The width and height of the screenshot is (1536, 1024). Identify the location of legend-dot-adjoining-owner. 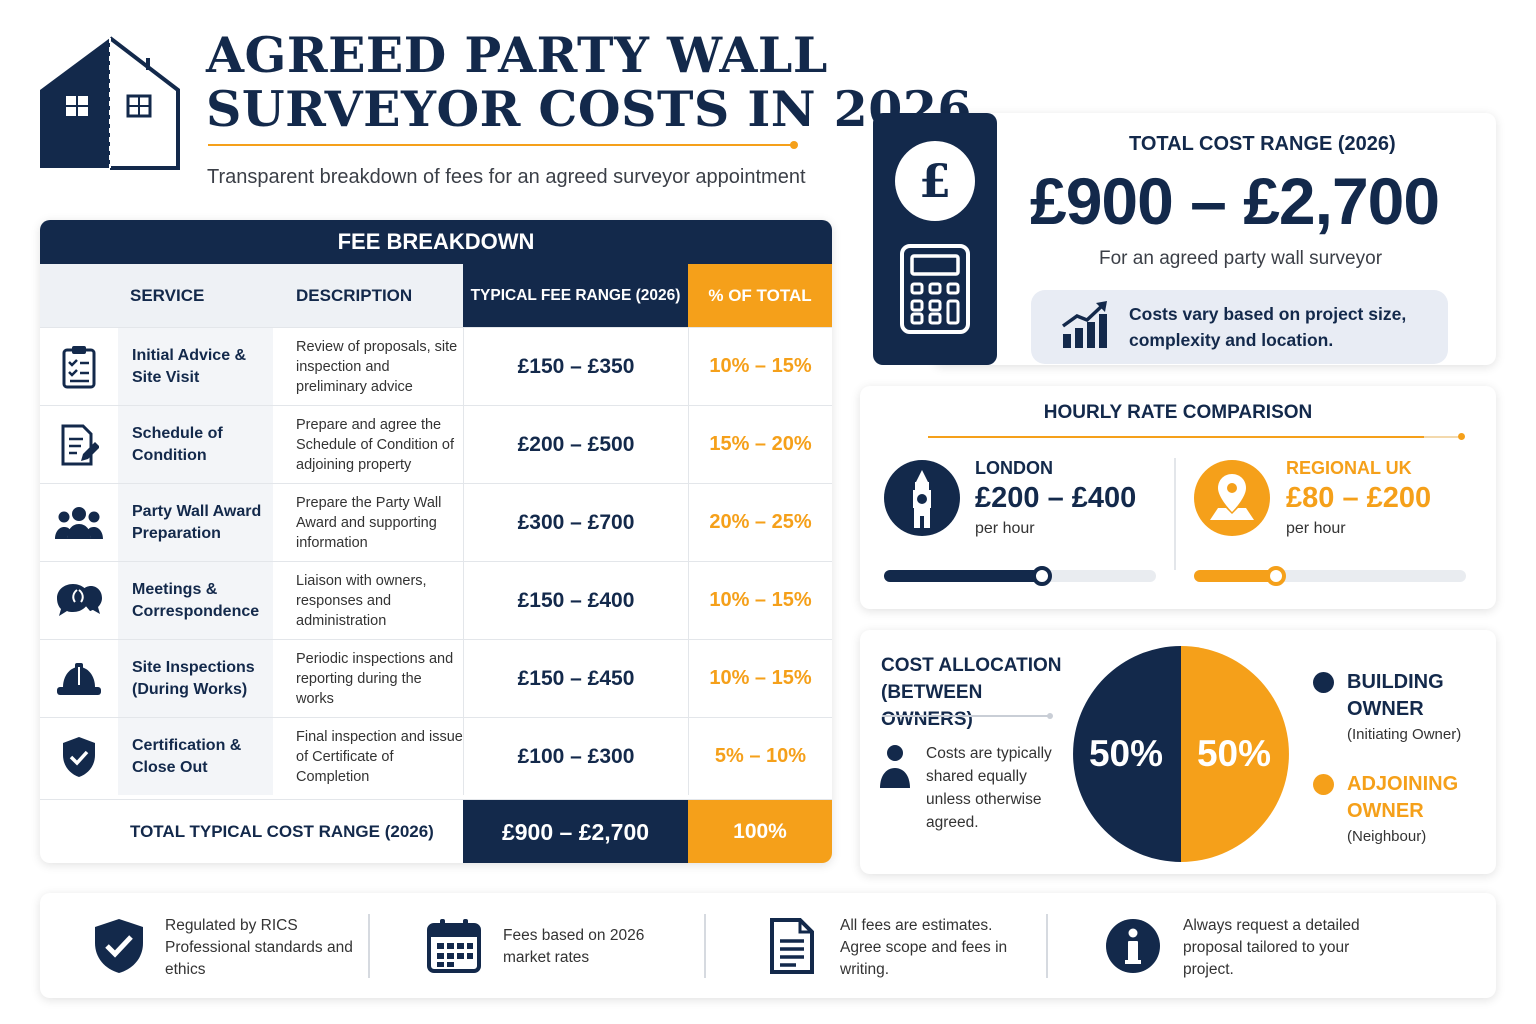
(1323, 784).